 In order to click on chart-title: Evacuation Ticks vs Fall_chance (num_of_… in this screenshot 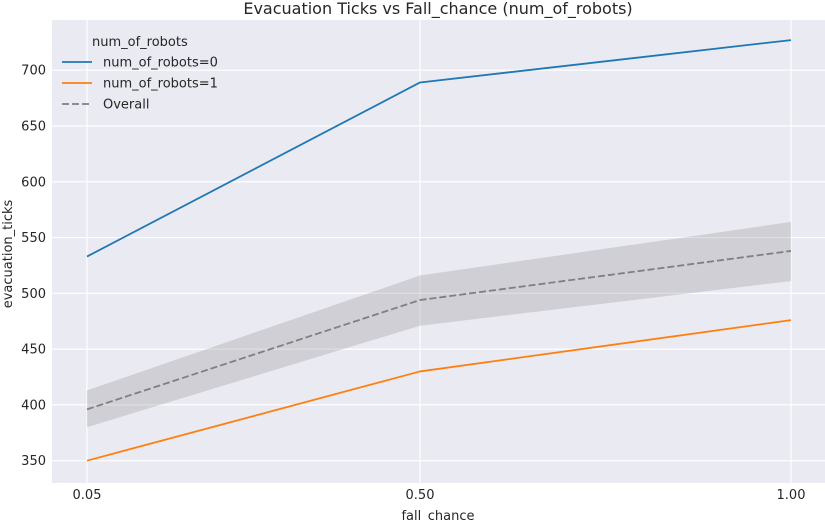, I will do `click(437, 9)`.